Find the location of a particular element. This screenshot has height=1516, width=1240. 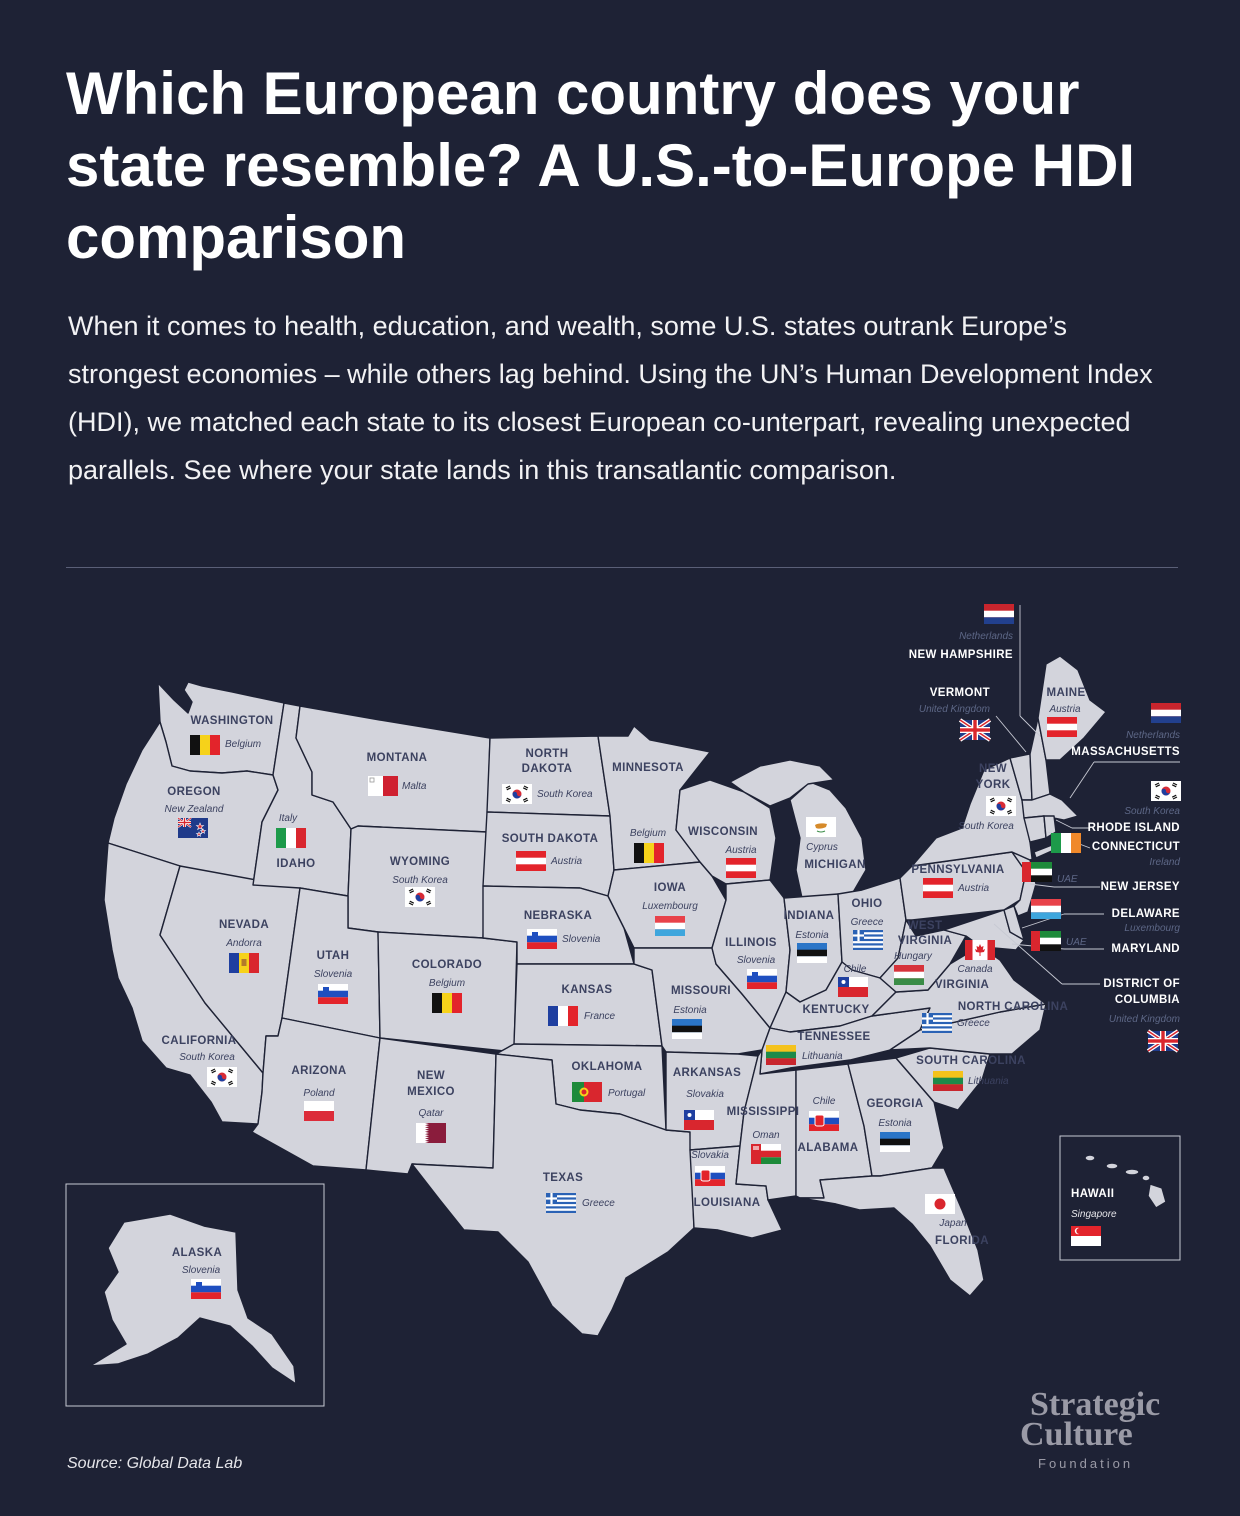

country-indiana: Estonia is located at coordinates (812, 935).